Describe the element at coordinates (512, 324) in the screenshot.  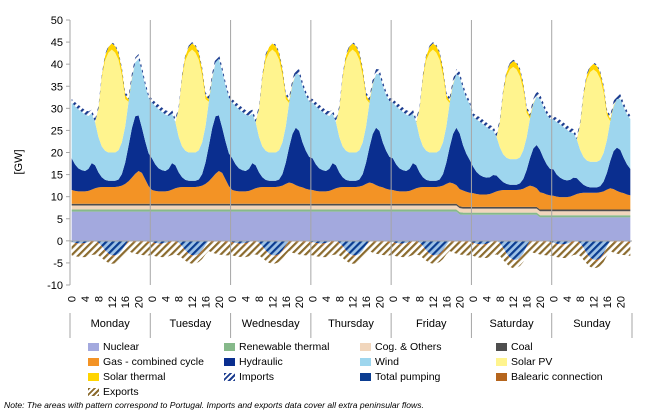
I see `day-label: Saturday` at that location.